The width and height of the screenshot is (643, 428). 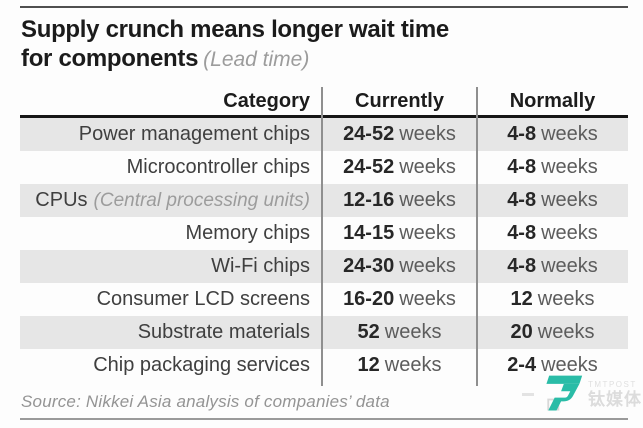 What do you see at coordinates (552, 100) in the screenshot?
I see `header-normally: Normally` at bounding box center [552, 100].